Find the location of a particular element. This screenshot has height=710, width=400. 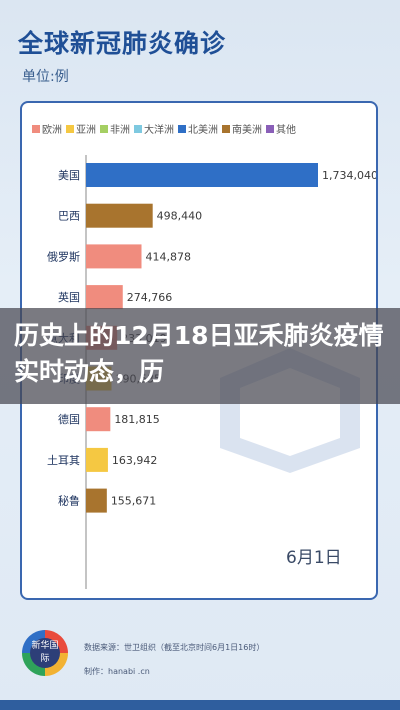

unit-label: 单位:例 is located at coordinates (45, 77).